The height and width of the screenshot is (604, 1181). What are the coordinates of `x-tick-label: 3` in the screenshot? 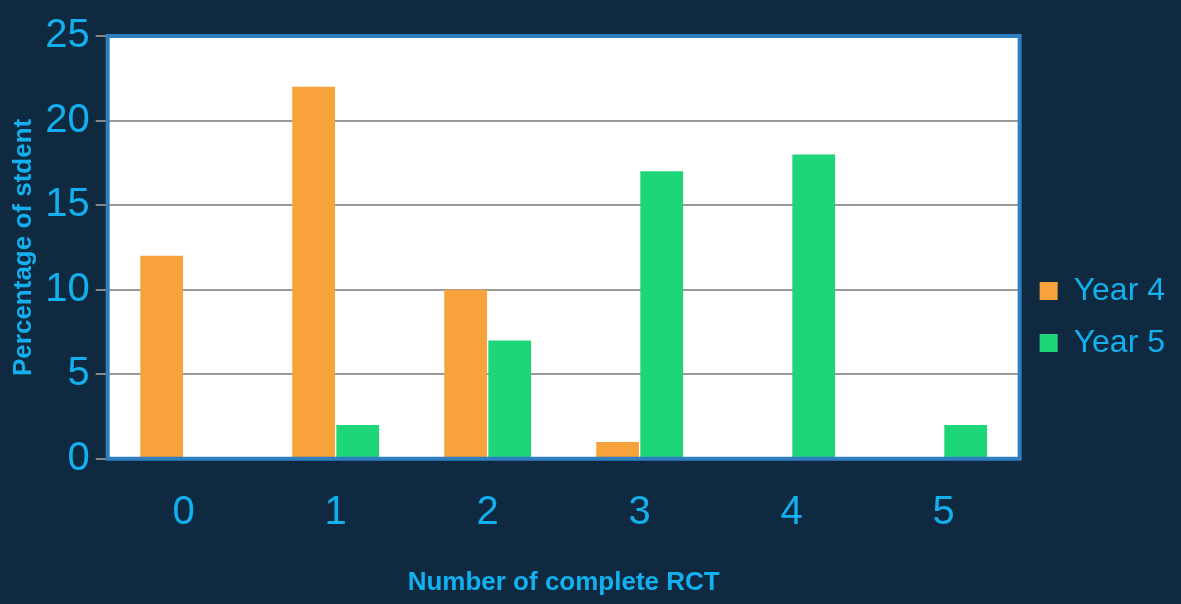 It's located at (639, 509).